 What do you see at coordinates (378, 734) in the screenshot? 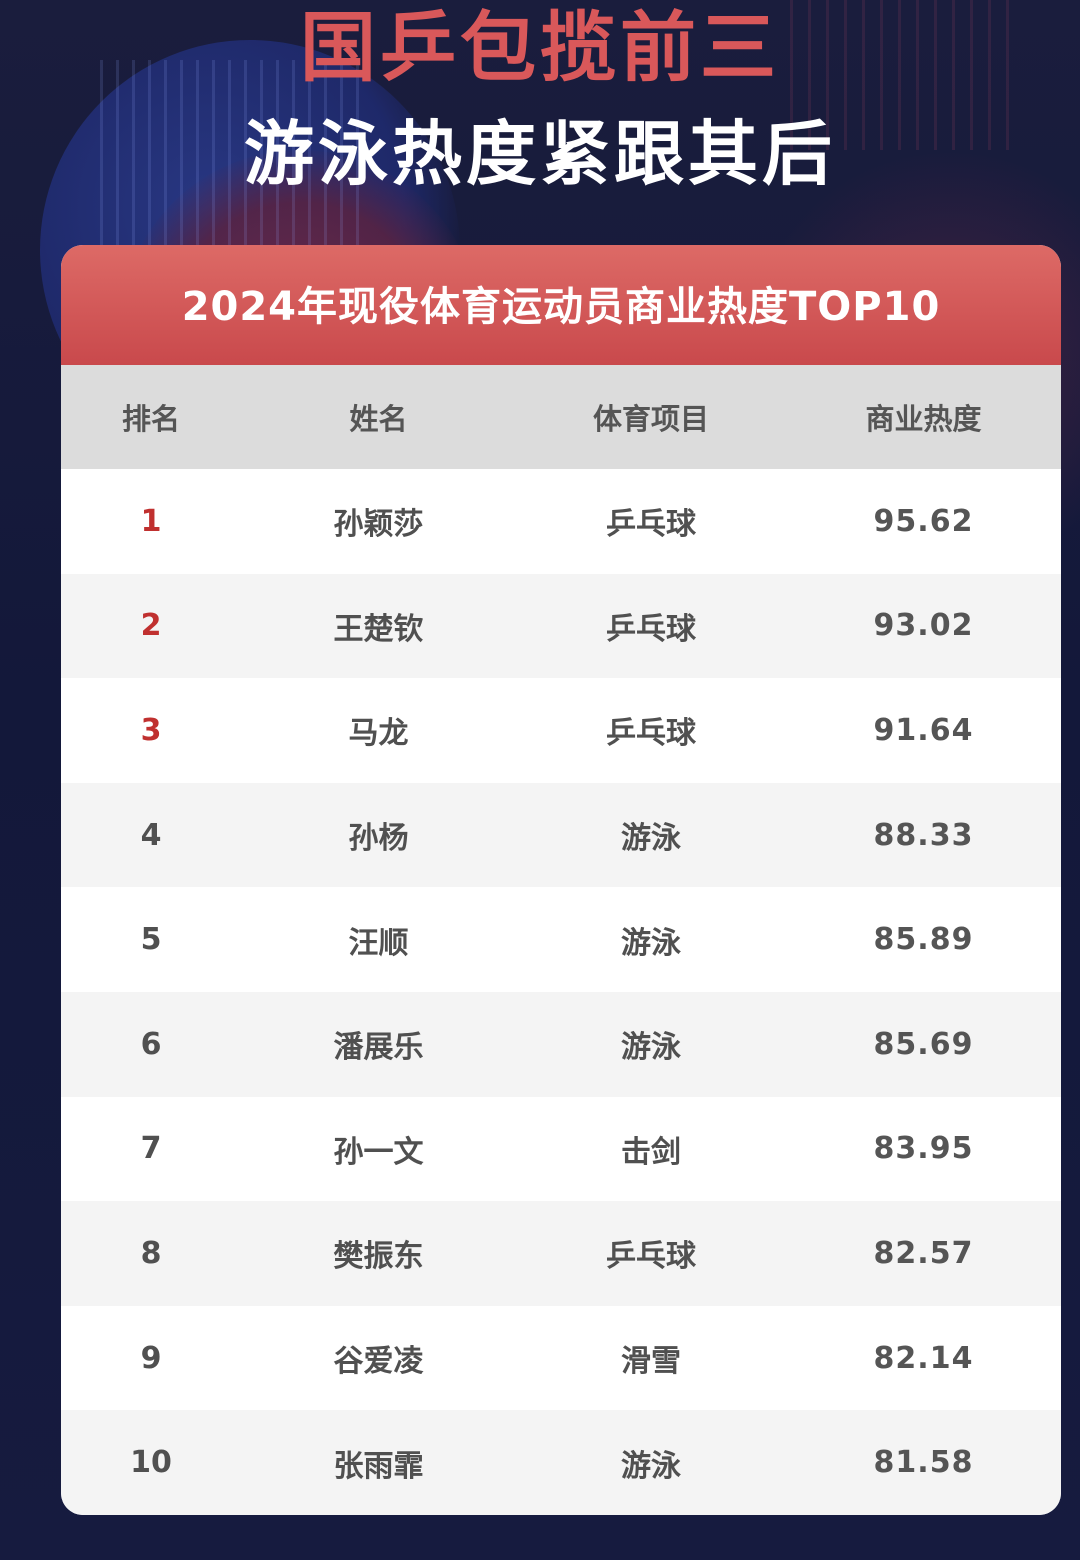
I see `name-cell: 马龙` at bounding box center [378, 734].